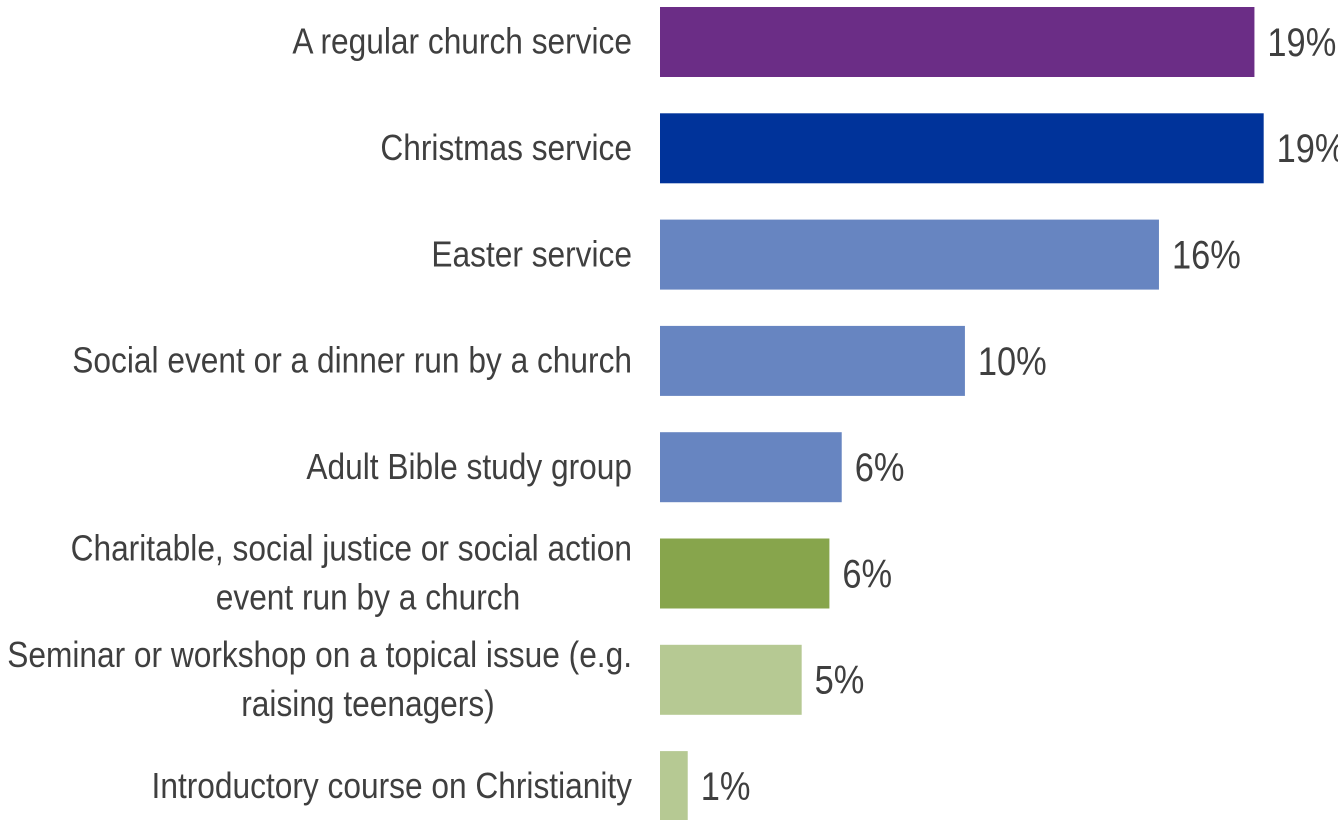  I want to click on category-label-line: Christmas service, so click(506, 148).